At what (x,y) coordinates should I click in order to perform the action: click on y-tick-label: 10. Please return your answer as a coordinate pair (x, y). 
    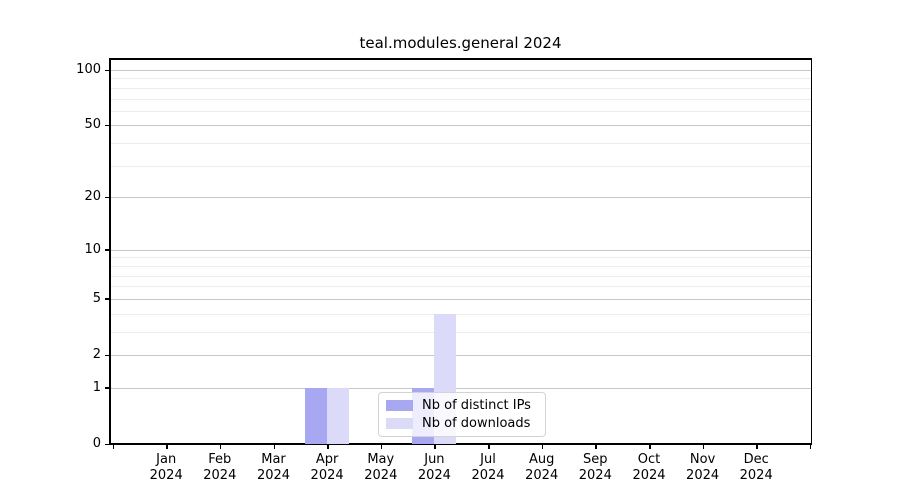
    Looking at the image, I should click on (92, 249).